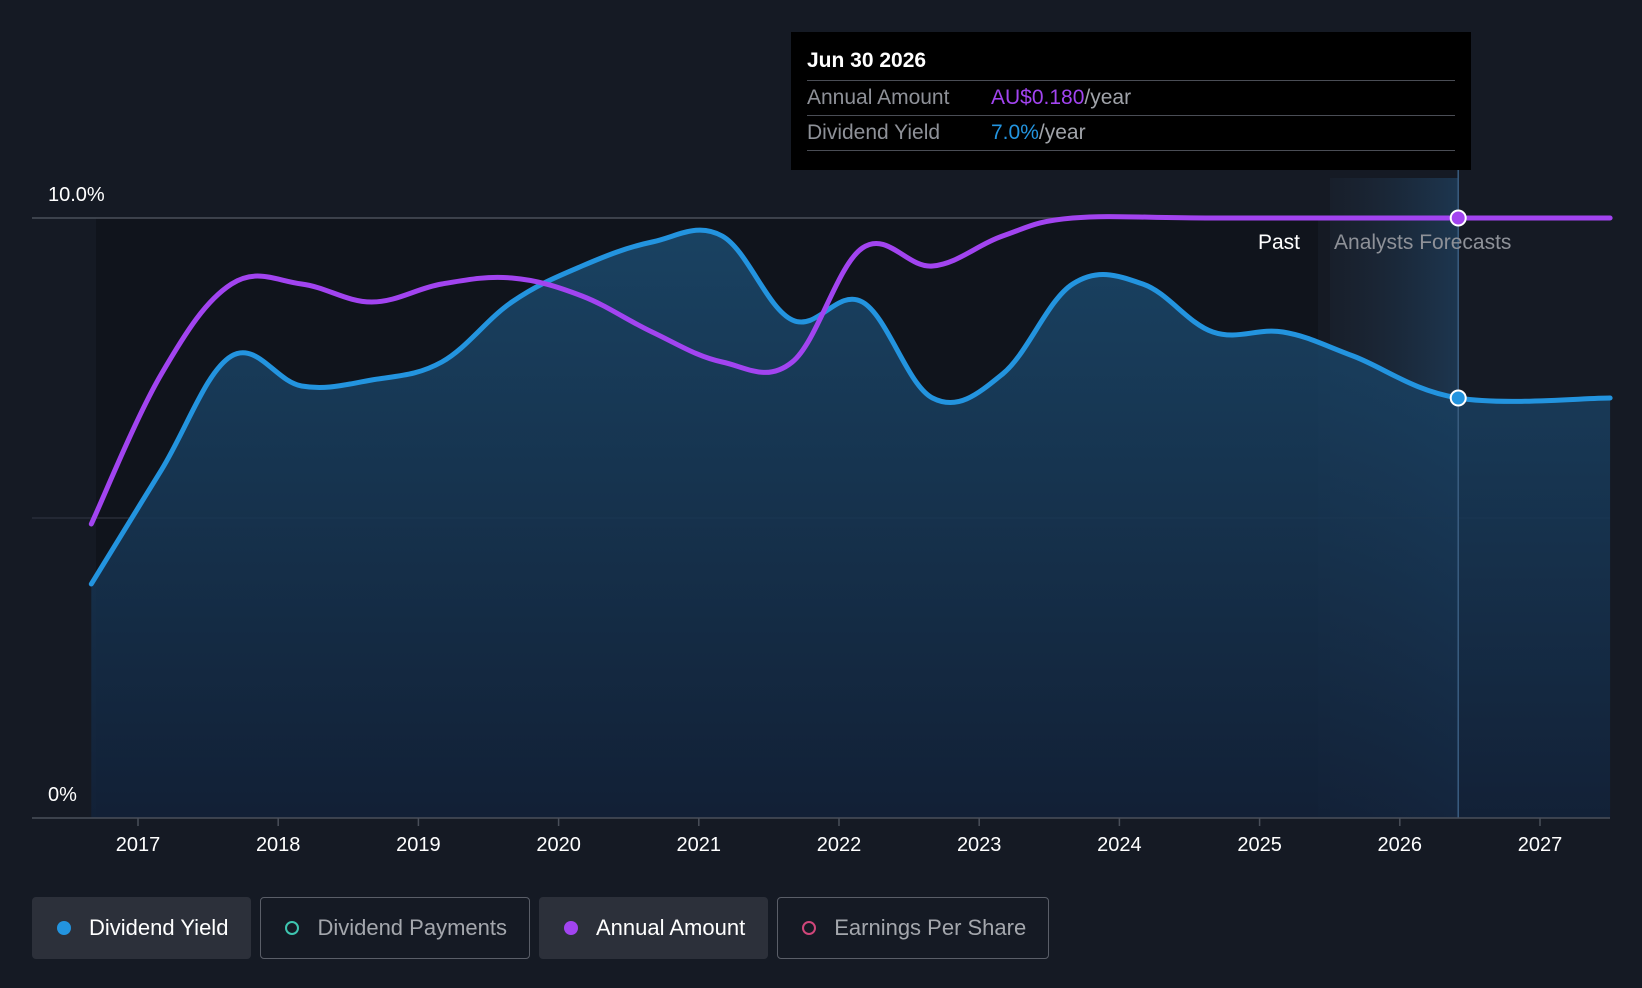 This screenshot has height=988, width=1642. I want to click on x-tick-label-2018: 2018, so click(278, 845).